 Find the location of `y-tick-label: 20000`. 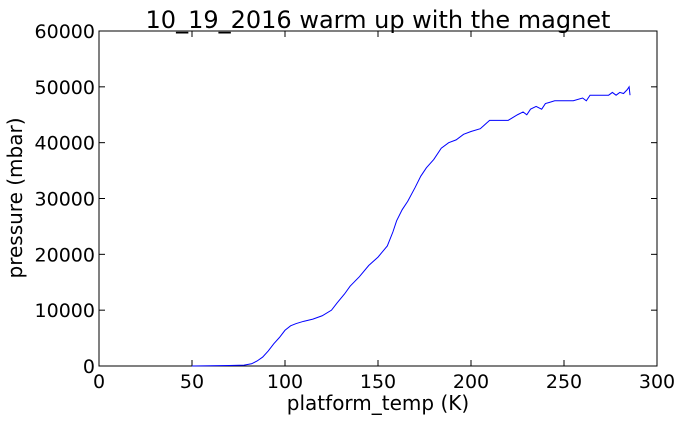

y-tick-label: 20000 is located at coordinates (65, 255).